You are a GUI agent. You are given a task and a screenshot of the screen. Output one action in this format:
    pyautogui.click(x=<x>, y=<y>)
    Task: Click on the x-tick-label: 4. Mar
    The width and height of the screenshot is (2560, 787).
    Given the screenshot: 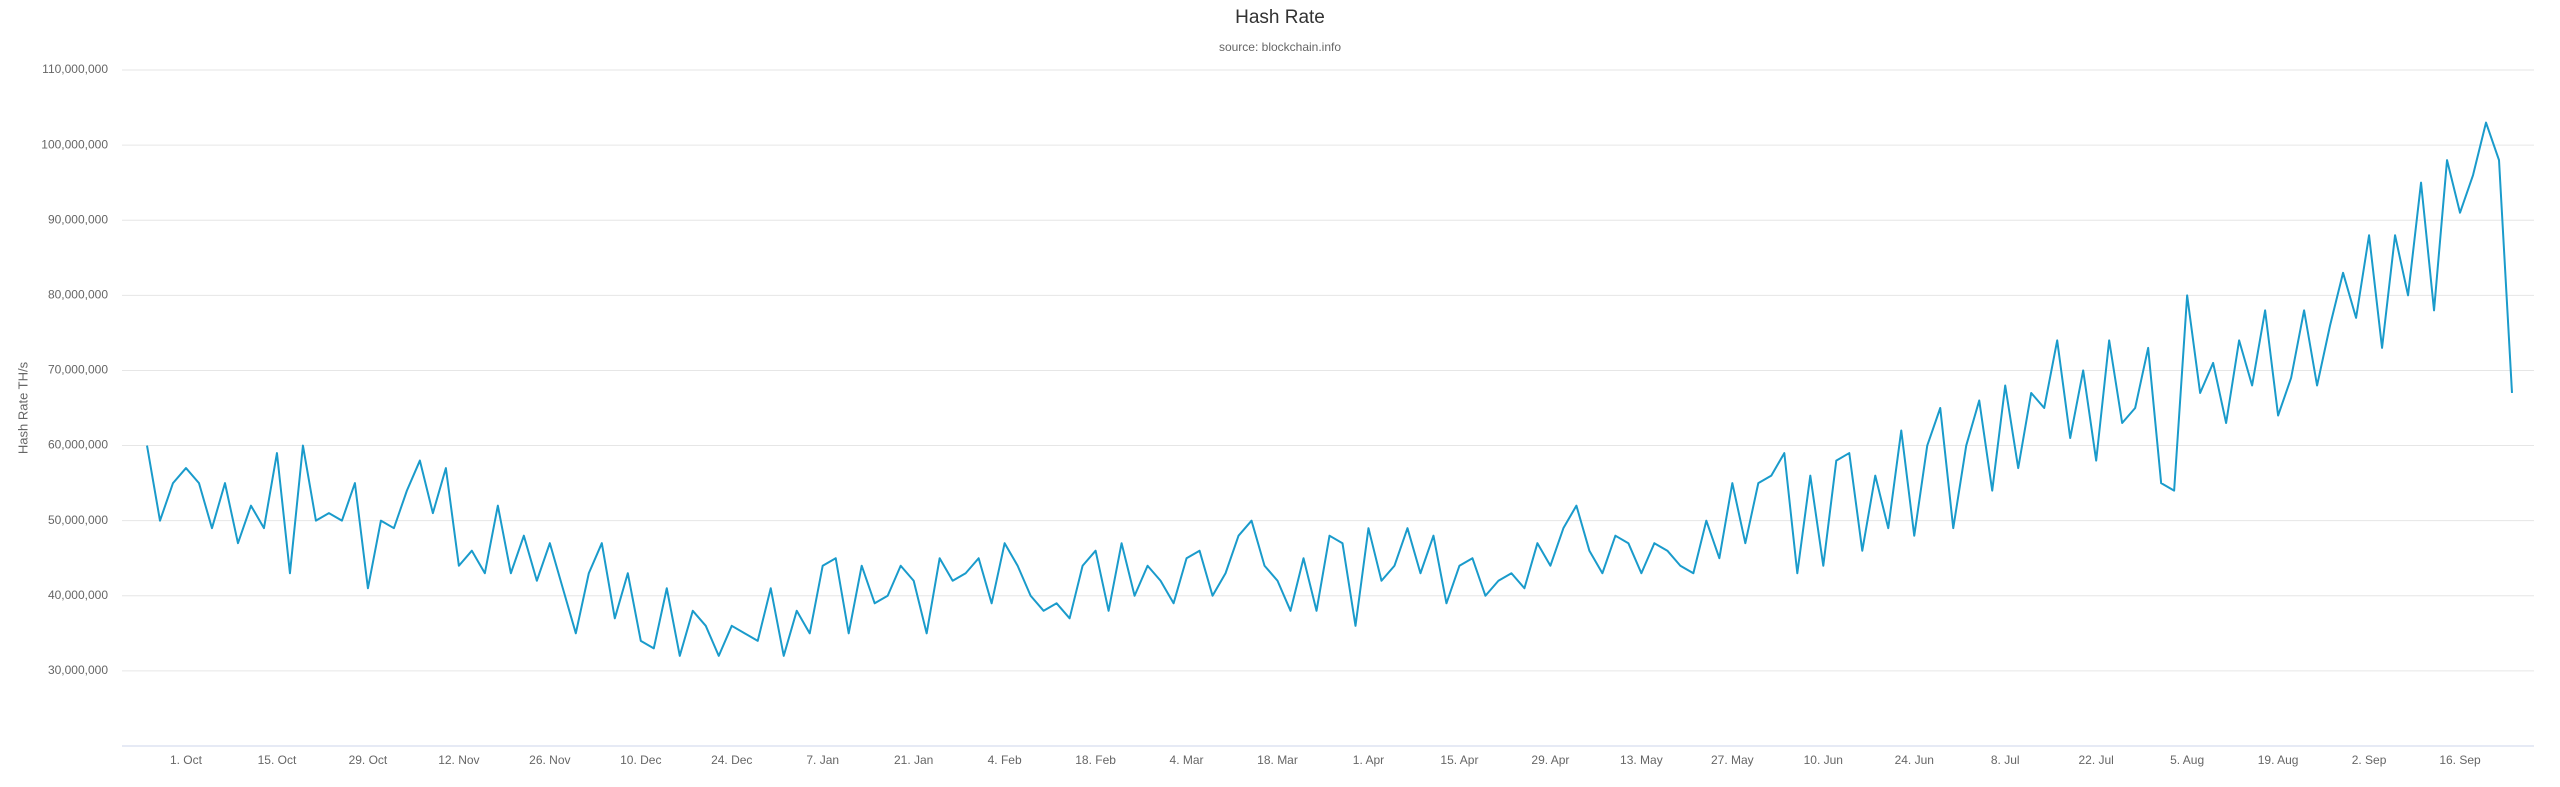 What is the action you would take?
    pyautogui.click(x=1187, y=760)
    